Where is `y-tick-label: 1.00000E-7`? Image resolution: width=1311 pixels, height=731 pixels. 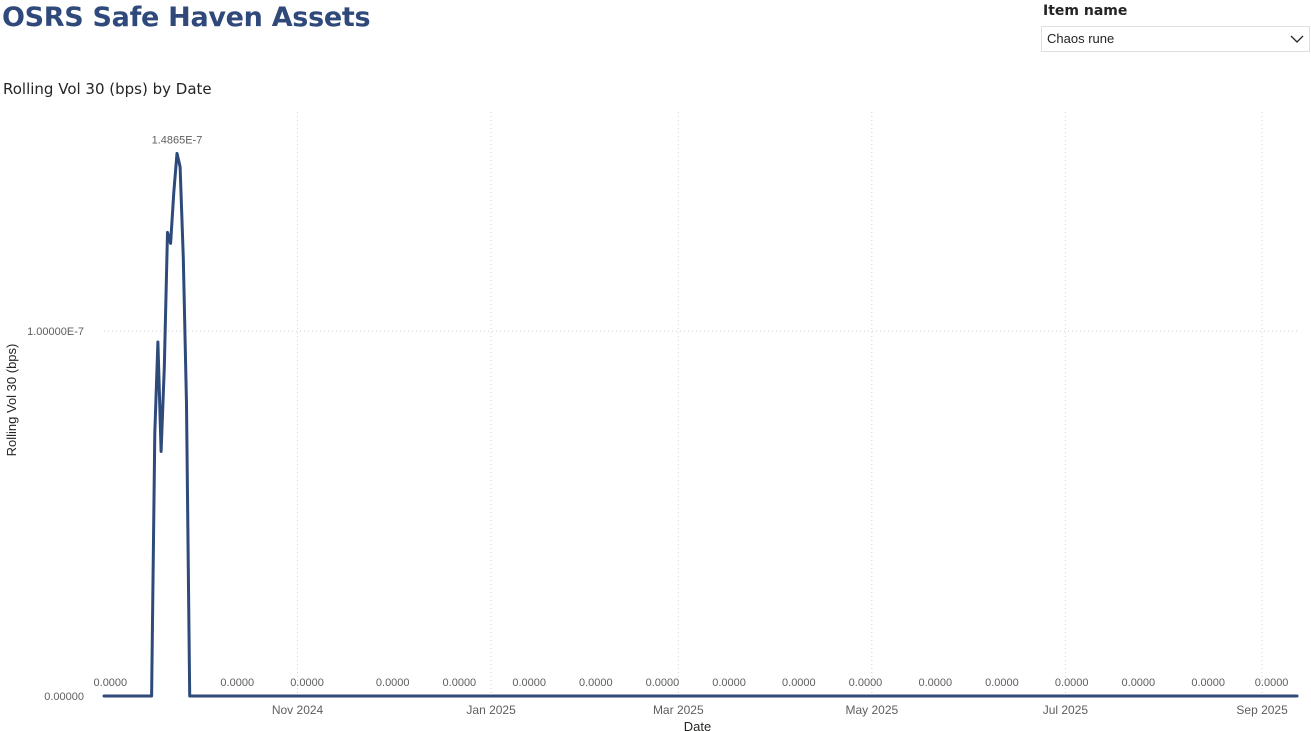 y-tick-label: 1.00000E-7 is located at coordinates (55, 332).